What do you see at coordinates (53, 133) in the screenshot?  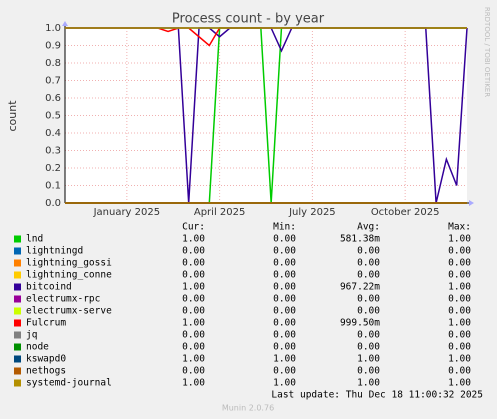 I see `y-tick-label: 0.4` at bounding box center [53, 133].